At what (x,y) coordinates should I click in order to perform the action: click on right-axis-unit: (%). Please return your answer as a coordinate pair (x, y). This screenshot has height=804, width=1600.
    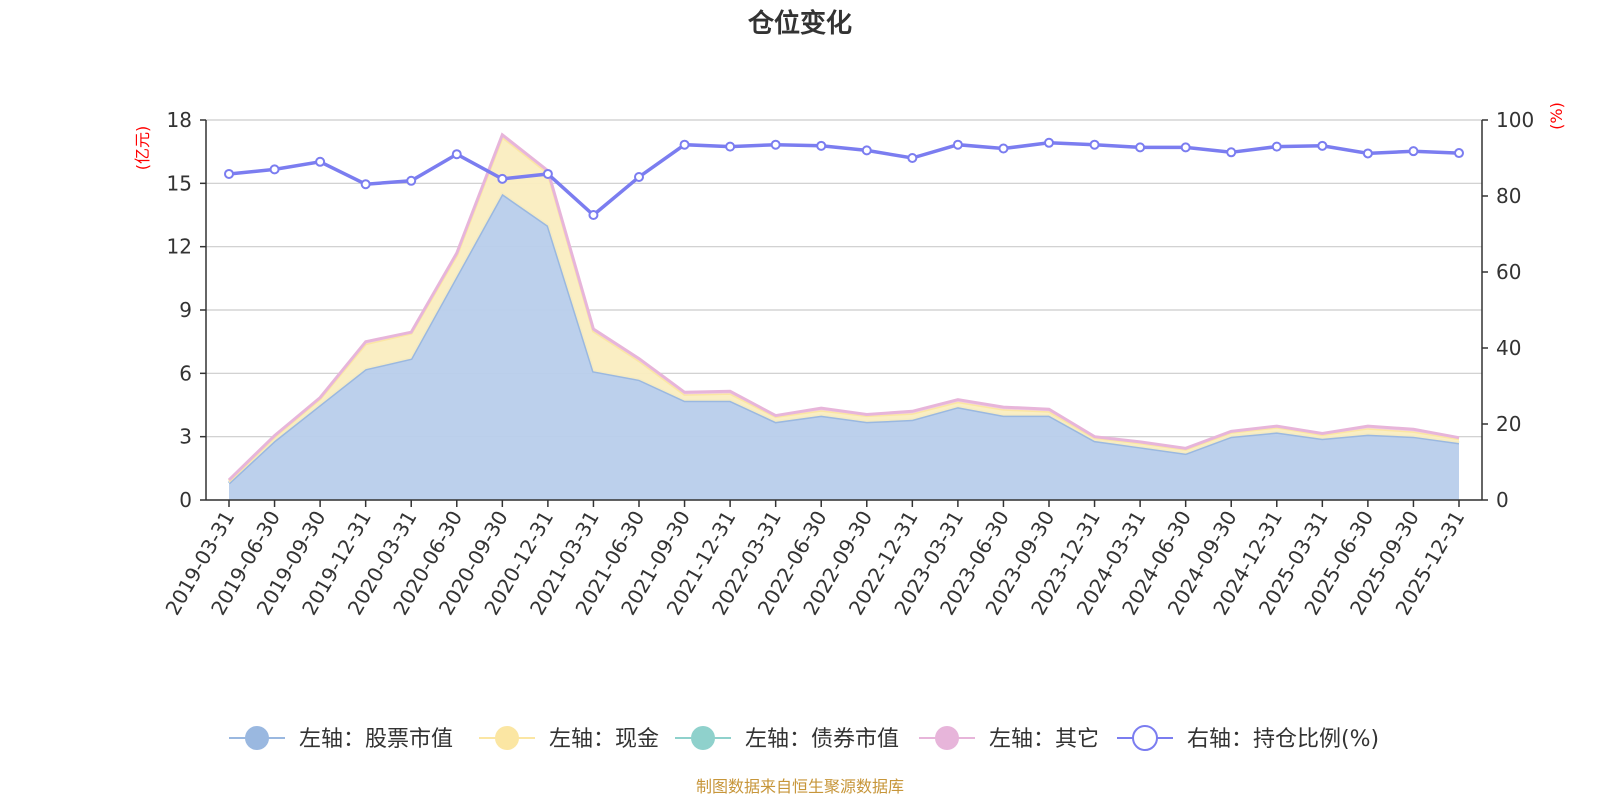
    Looking at the image, I should click on (1556, 116).